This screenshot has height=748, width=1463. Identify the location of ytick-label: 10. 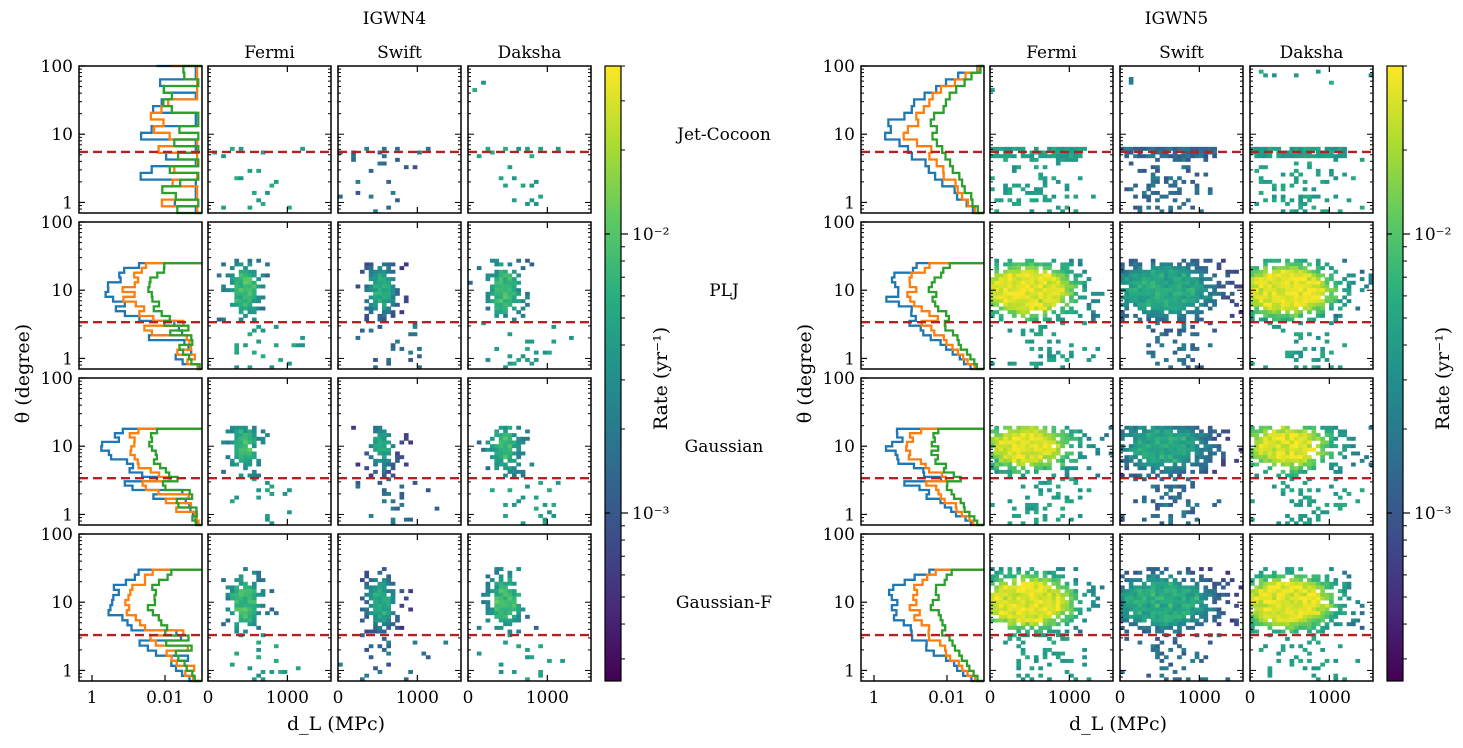
(844, 447).